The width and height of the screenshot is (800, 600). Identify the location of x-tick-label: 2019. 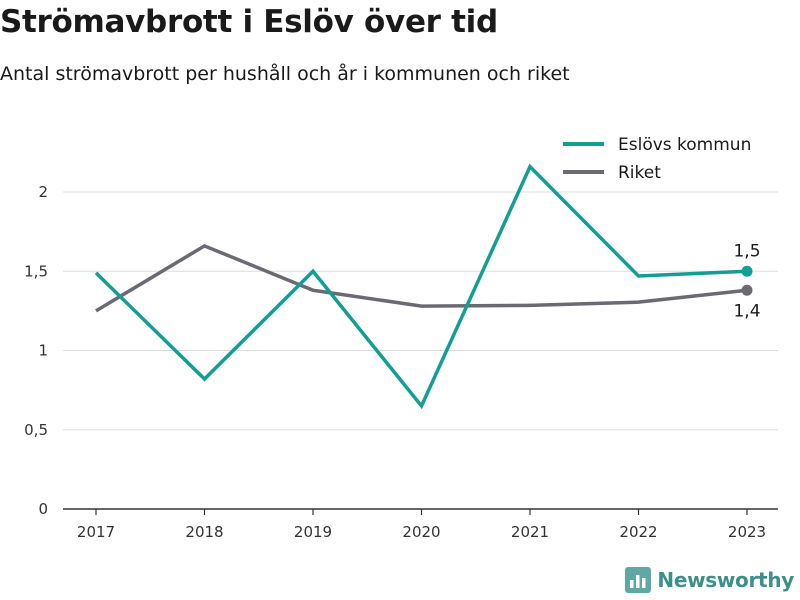
(313, 532).